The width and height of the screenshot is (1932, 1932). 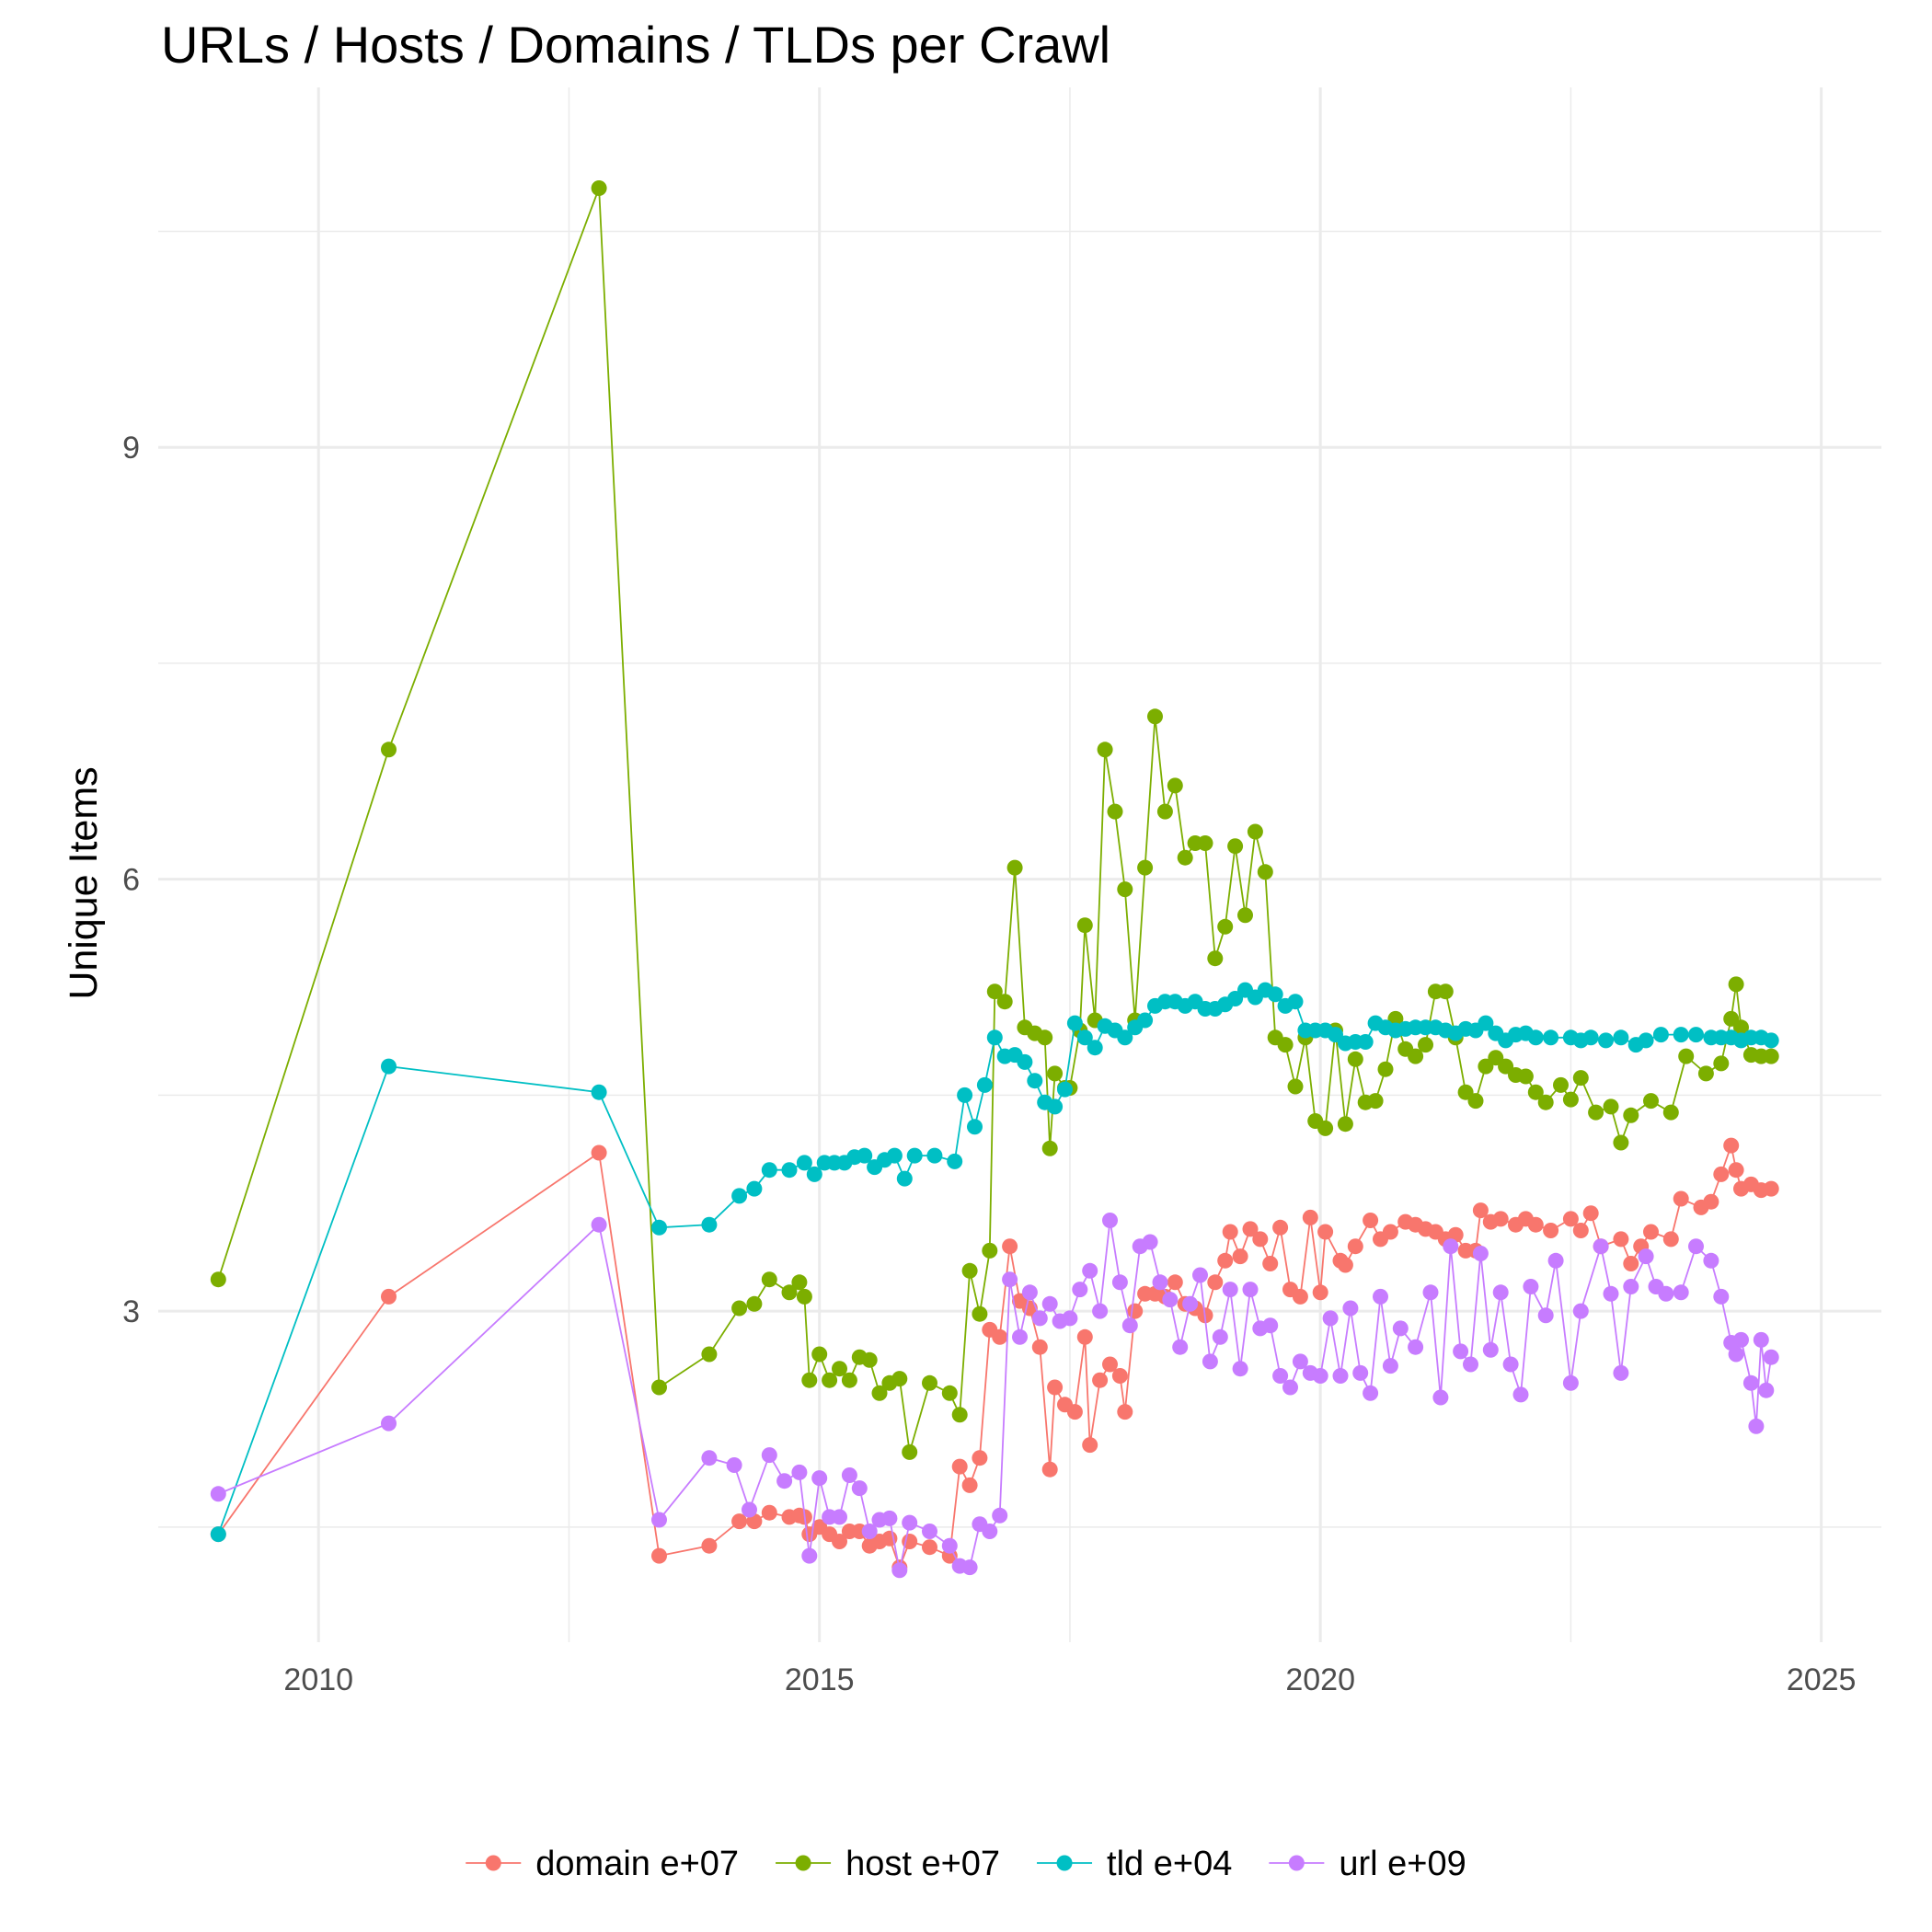 I want to click on legend-label: tld e+04, so click(x=1169, y=1864).